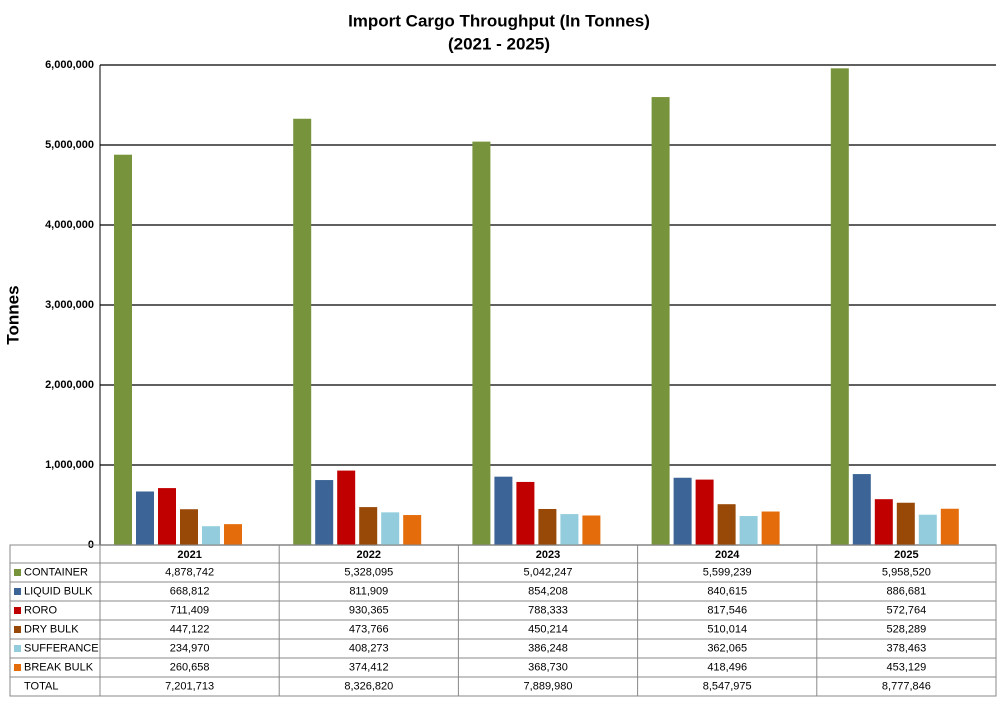 The height and width of the screenshot is (712, 999). I want to click on table-value: 234,970, so click(190, 648).